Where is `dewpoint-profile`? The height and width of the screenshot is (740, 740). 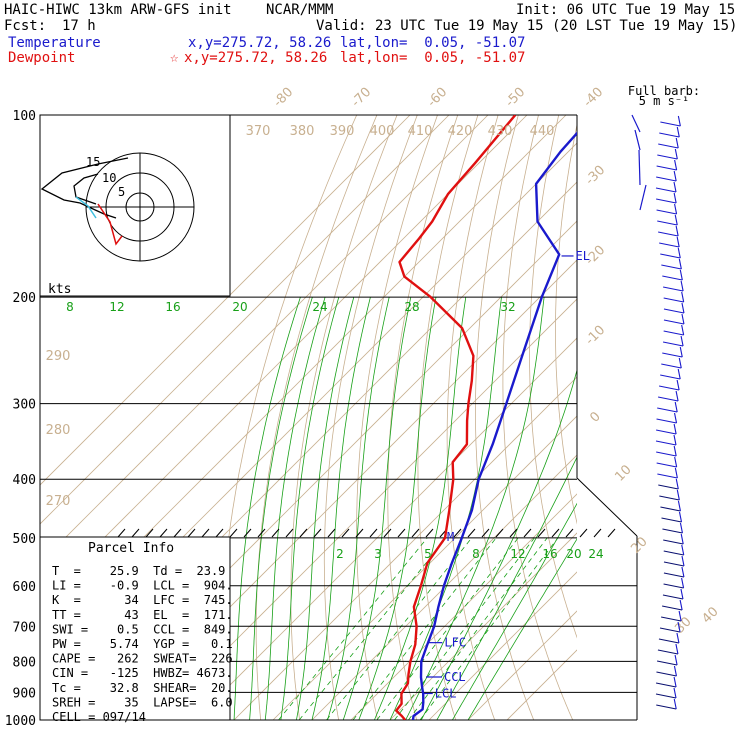 dewpoint-profile is located at coordinates (456, 417).